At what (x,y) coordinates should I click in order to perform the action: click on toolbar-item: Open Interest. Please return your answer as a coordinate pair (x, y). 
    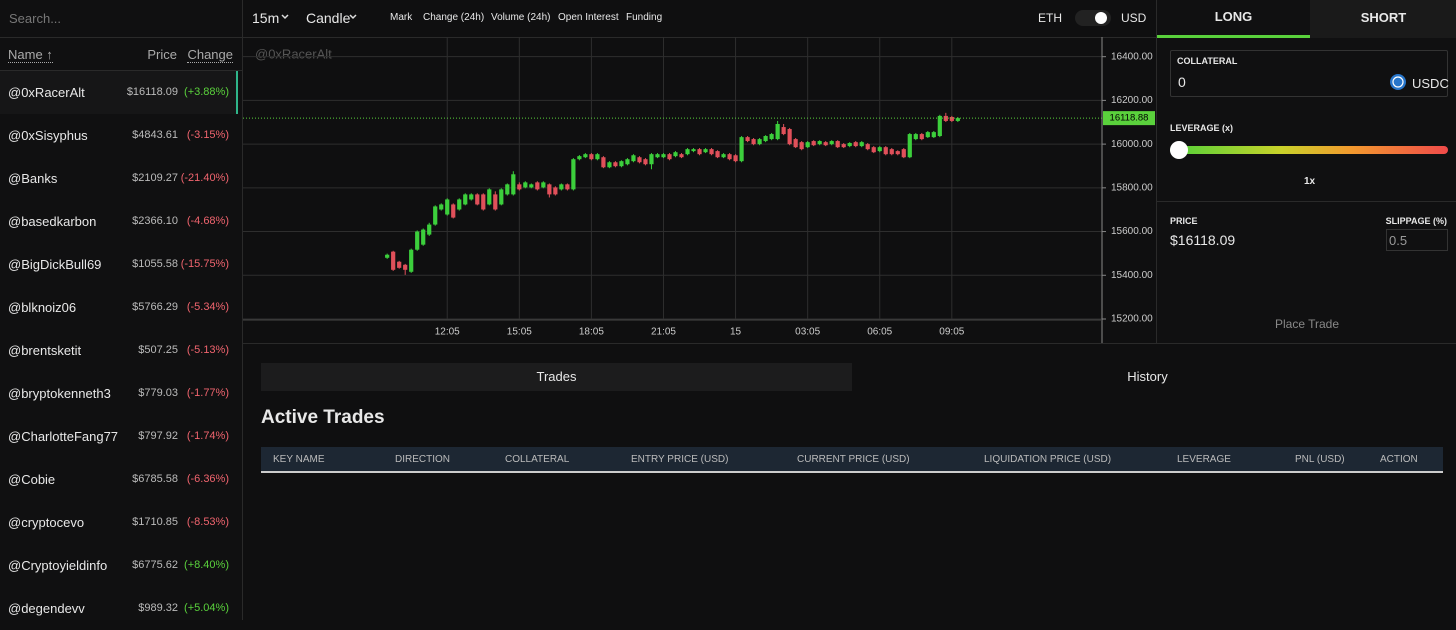
    Looking at the image, I should click on (588, 17).